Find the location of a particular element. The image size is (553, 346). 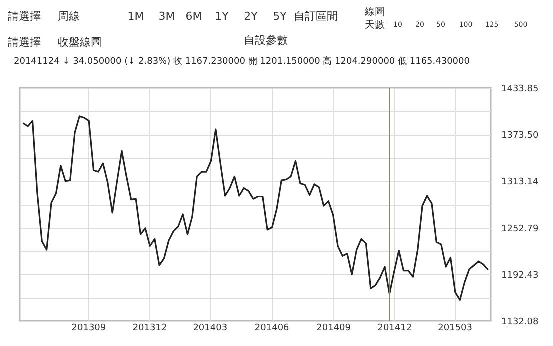

text: 1Y is located at coordinates (222, 16).